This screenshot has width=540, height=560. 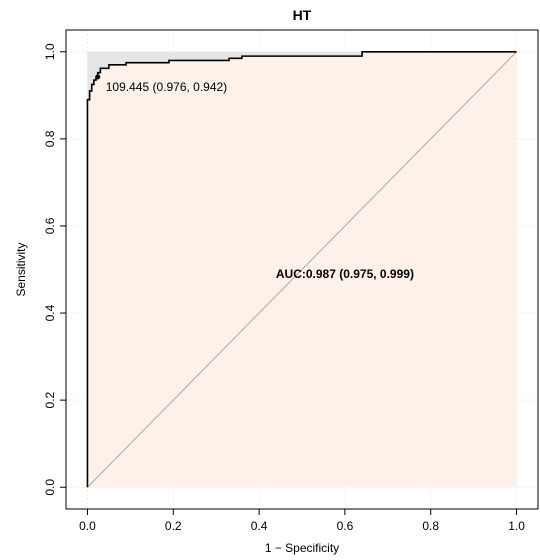 I want to click on x-tick-label: 0.4, so click(x=259, y=526).